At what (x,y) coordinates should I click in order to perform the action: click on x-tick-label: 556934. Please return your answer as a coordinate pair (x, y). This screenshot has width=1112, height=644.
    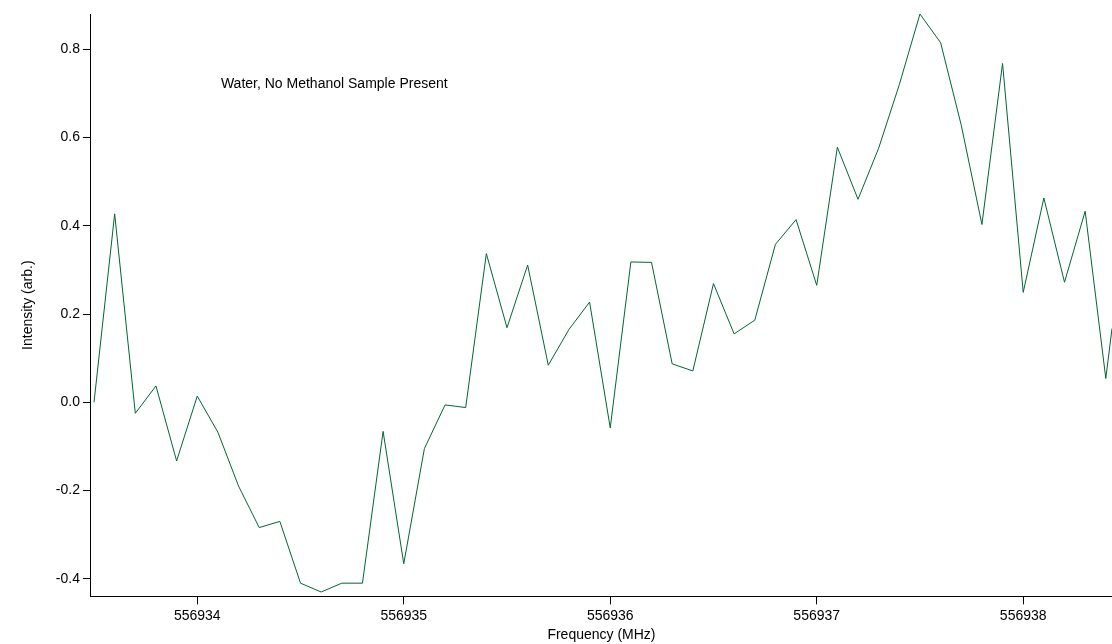
    Looking at the image, I should click on (197, 614).